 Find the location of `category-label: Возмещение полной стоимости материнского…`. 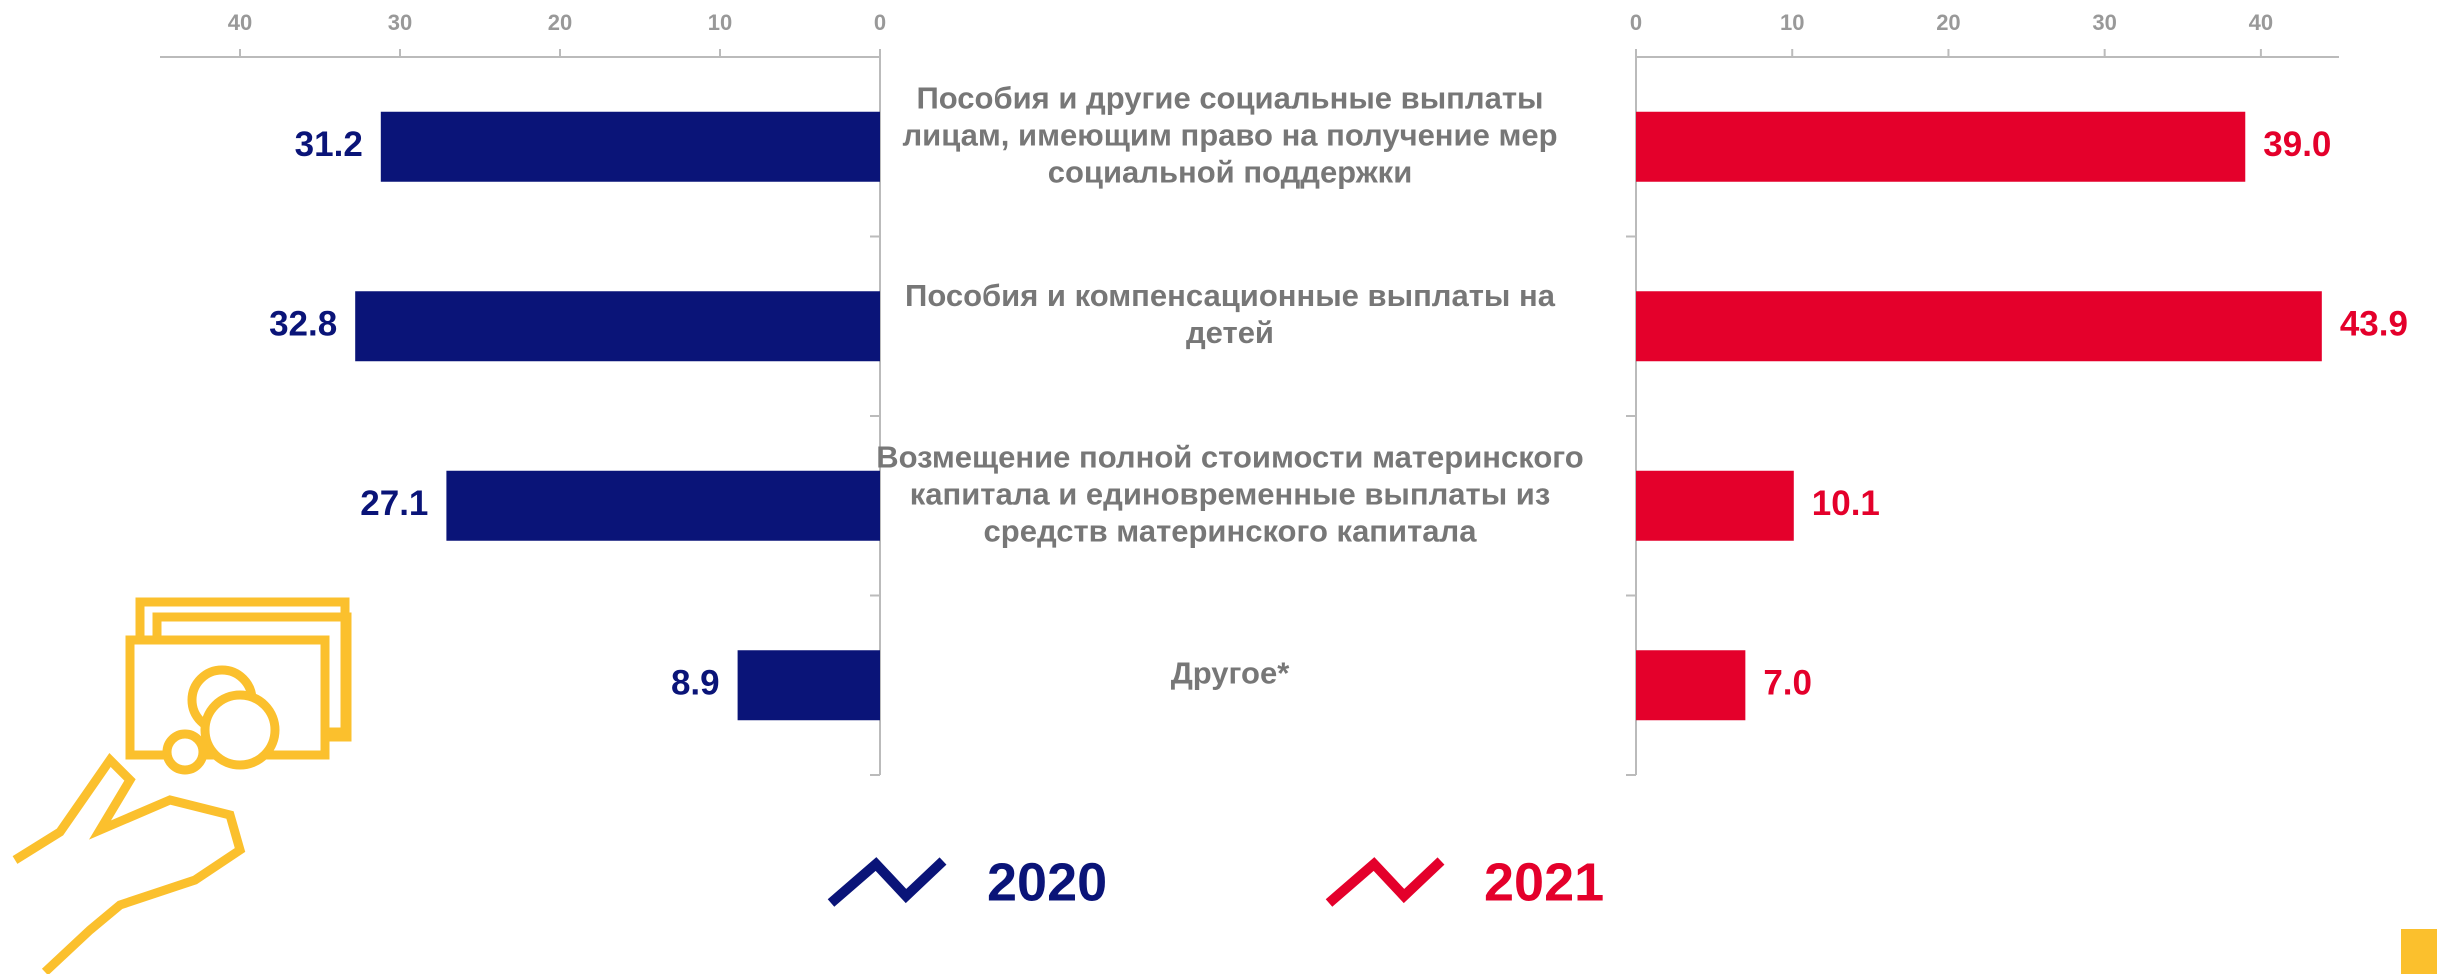

category-label: Возмещение полной стоимости материнского… is located at coordinates (1230, 494).